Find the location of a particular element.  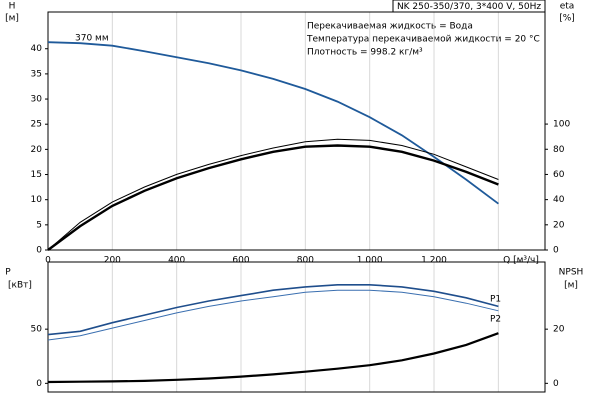

x-tick-label: 1 000 is located at coordinates (370, 261).